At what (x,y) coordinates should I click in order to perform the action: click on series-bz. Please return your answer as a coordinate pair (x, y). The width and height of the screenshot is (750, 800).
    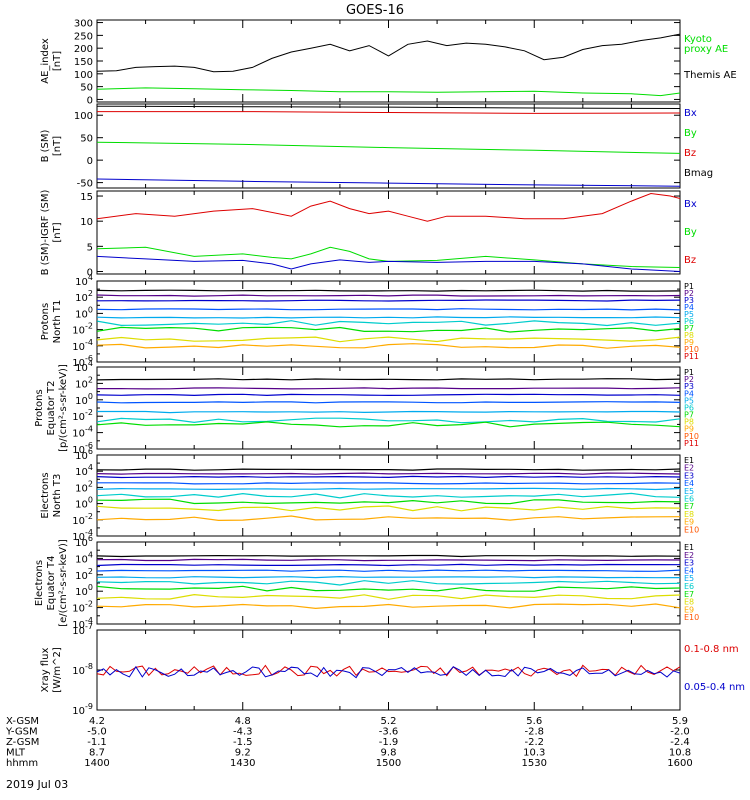
    Looking at the image, I should click on (388, 112).